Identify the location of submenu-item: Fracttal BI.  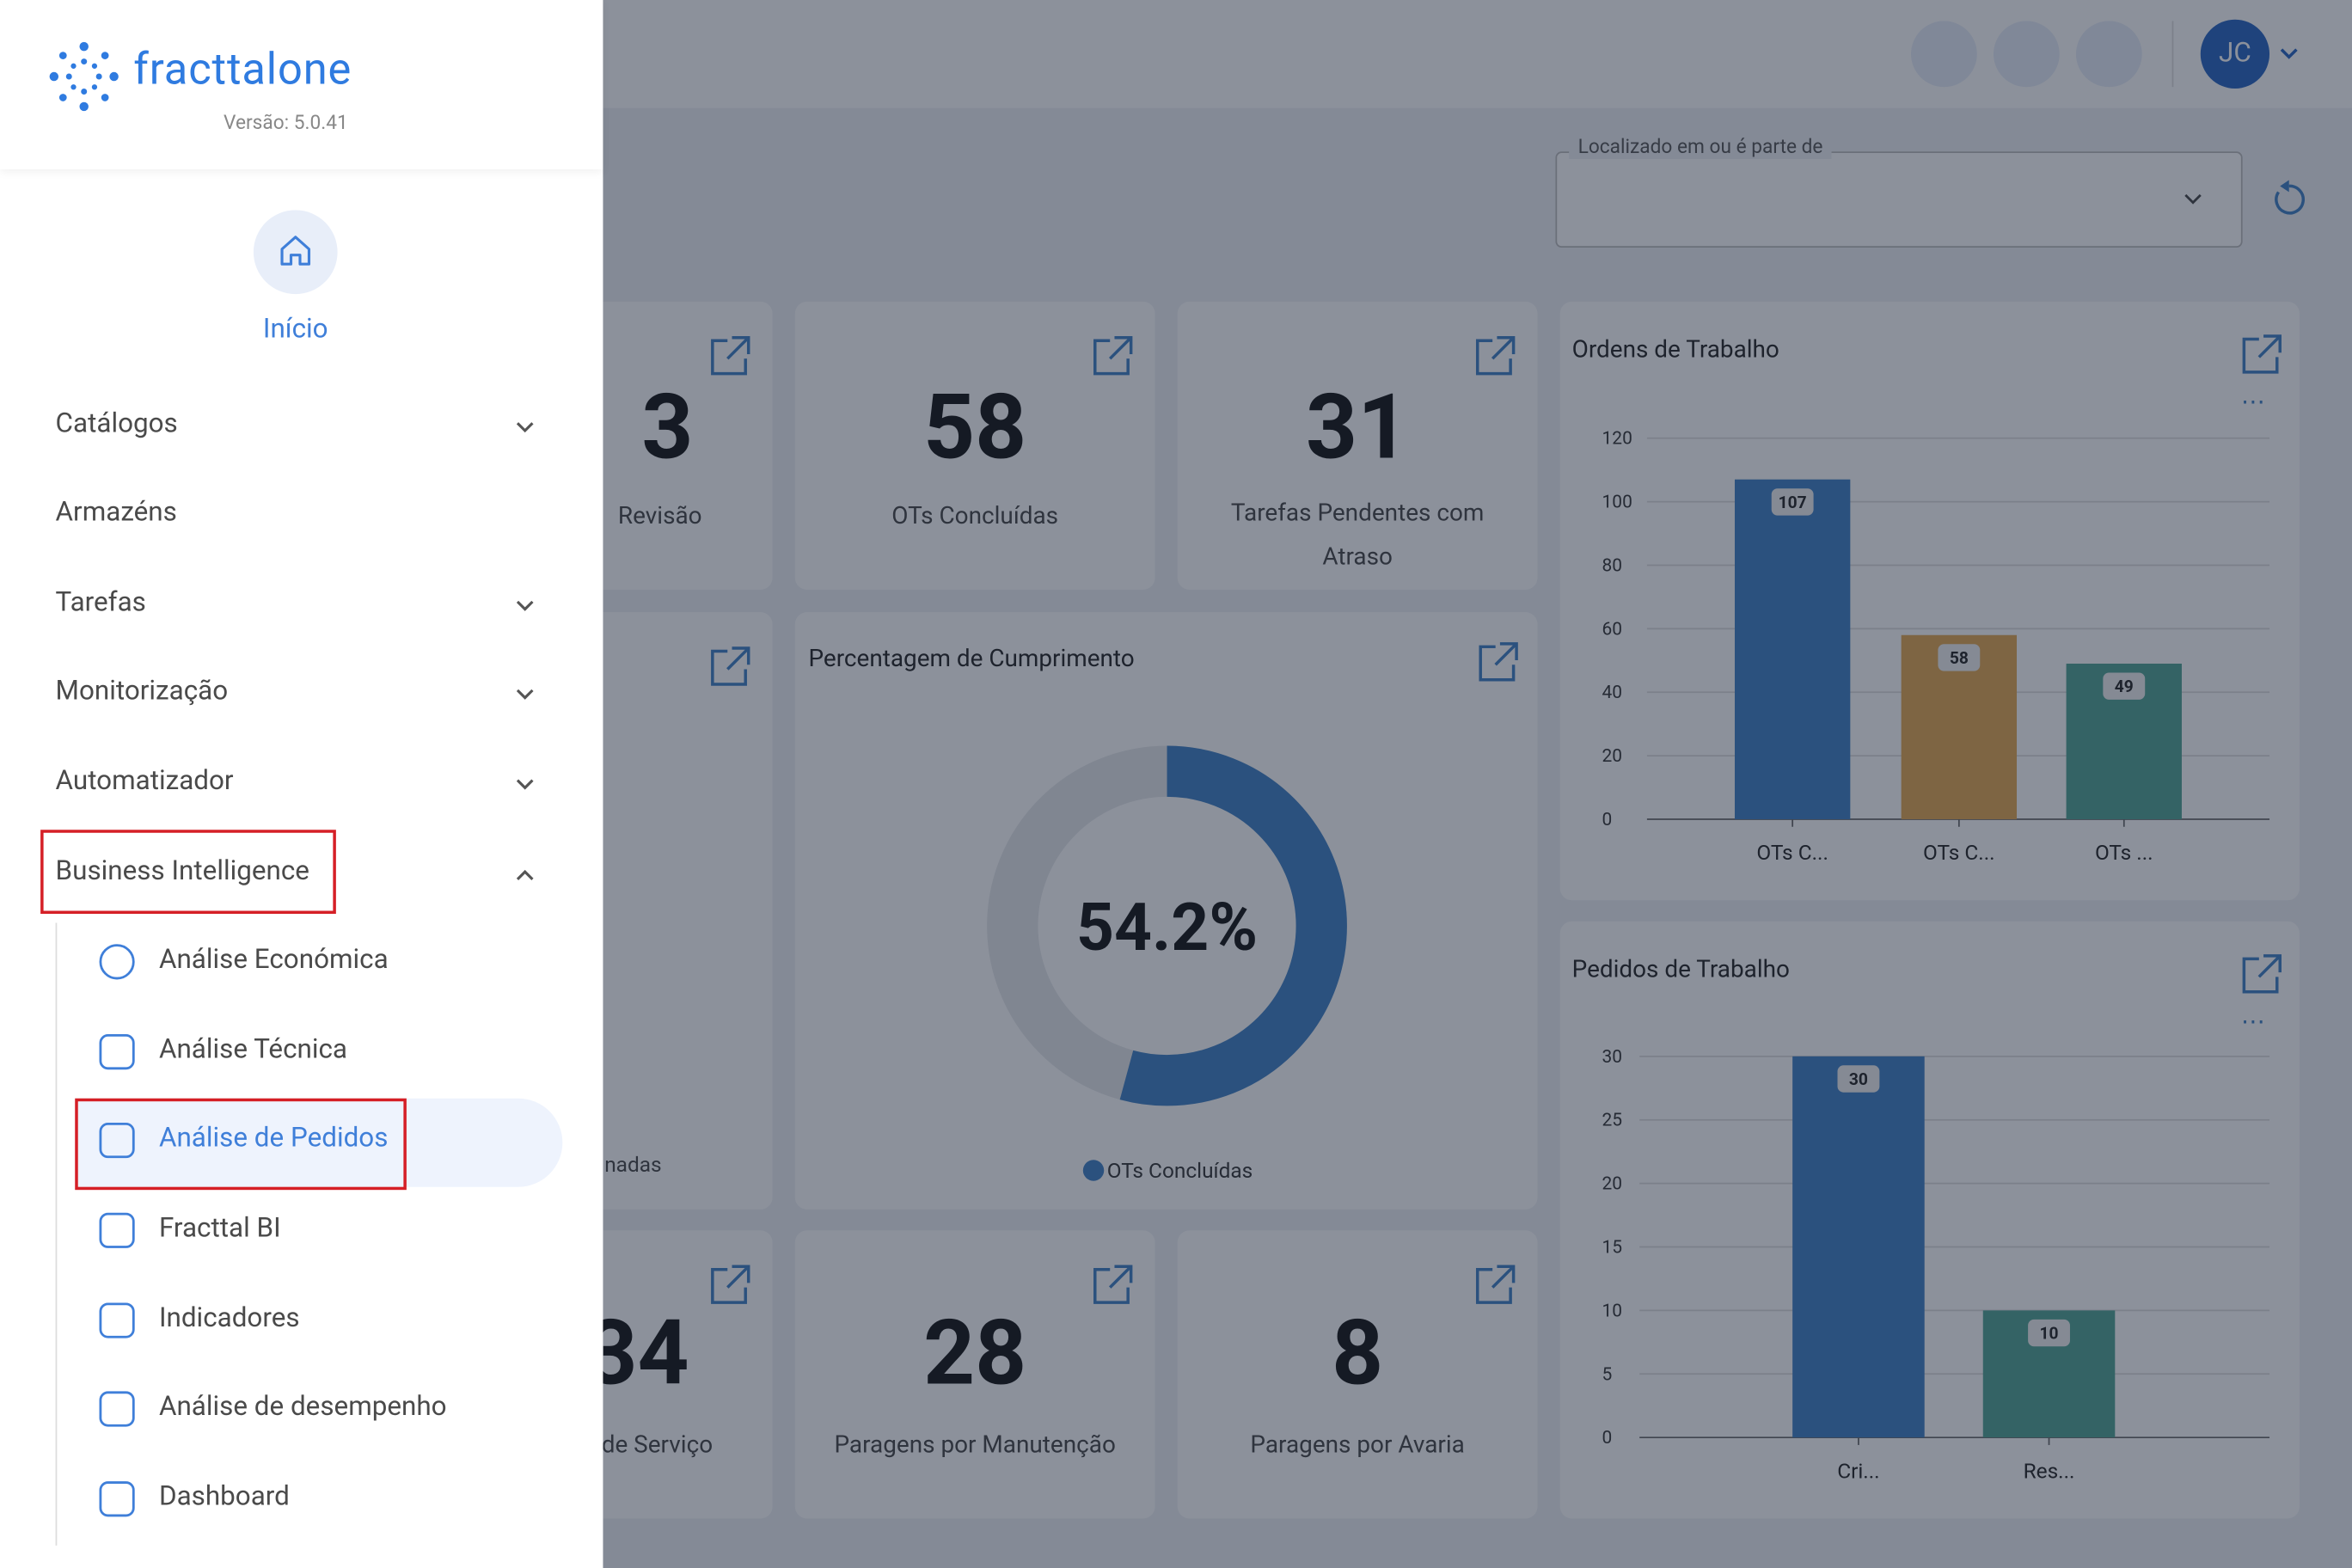
(219, 1228).